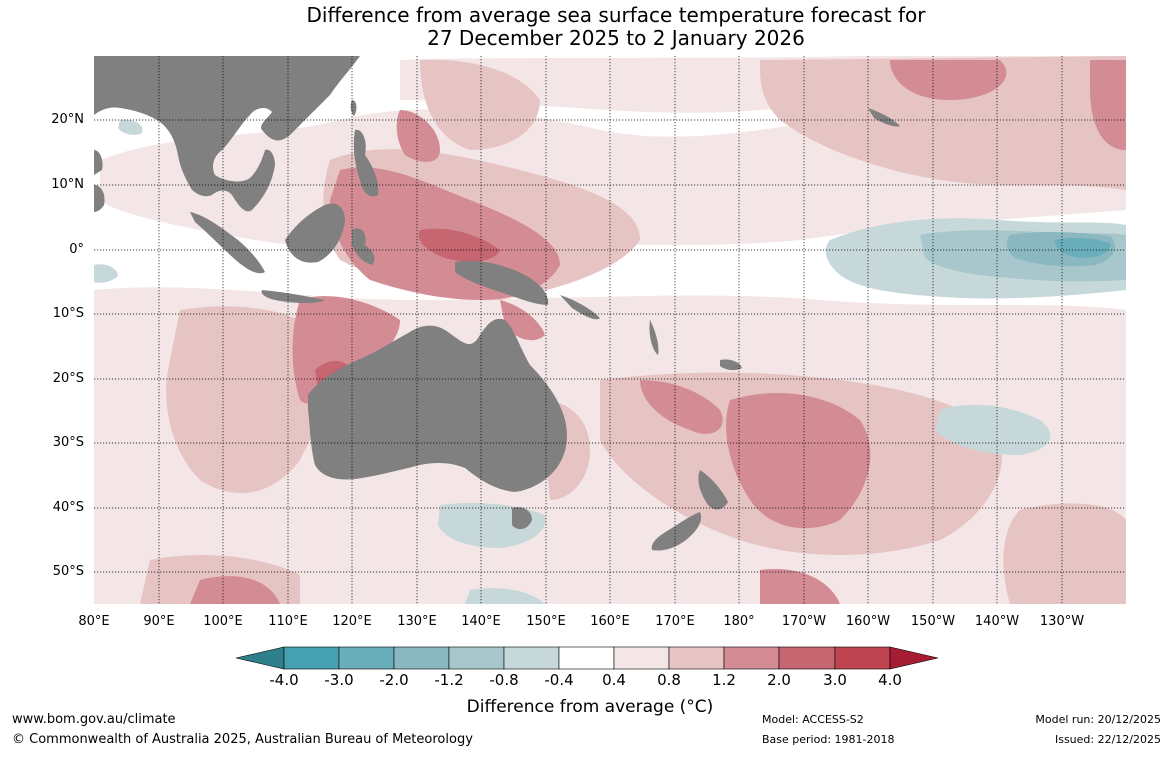 This screenshot has height=770, width=1173. I want to click on colorbar-tick: -3.0, so click(339, 680).